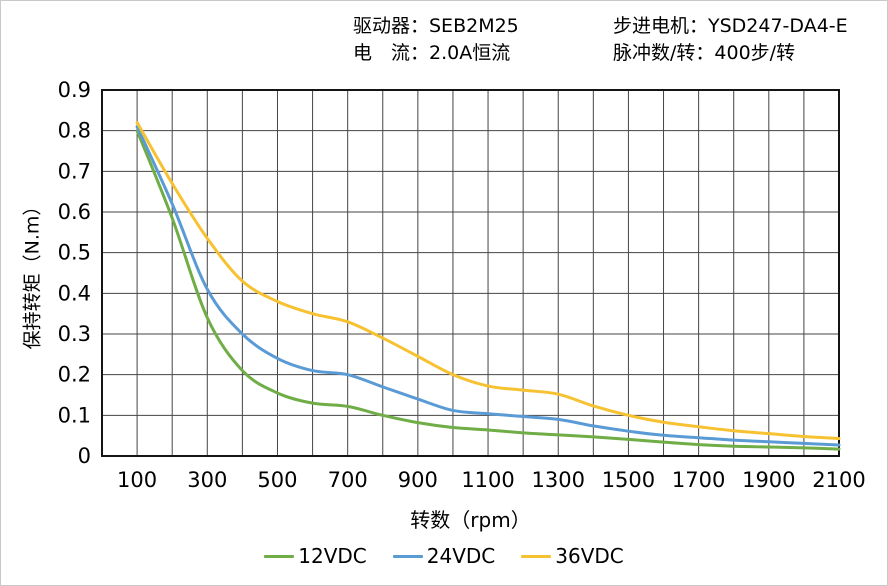  What do you see at coordinates (704, 53) in the screenshot?
I see `pulses-label: 脉冲数/转：400步/转` at bounding box center [704, 53].